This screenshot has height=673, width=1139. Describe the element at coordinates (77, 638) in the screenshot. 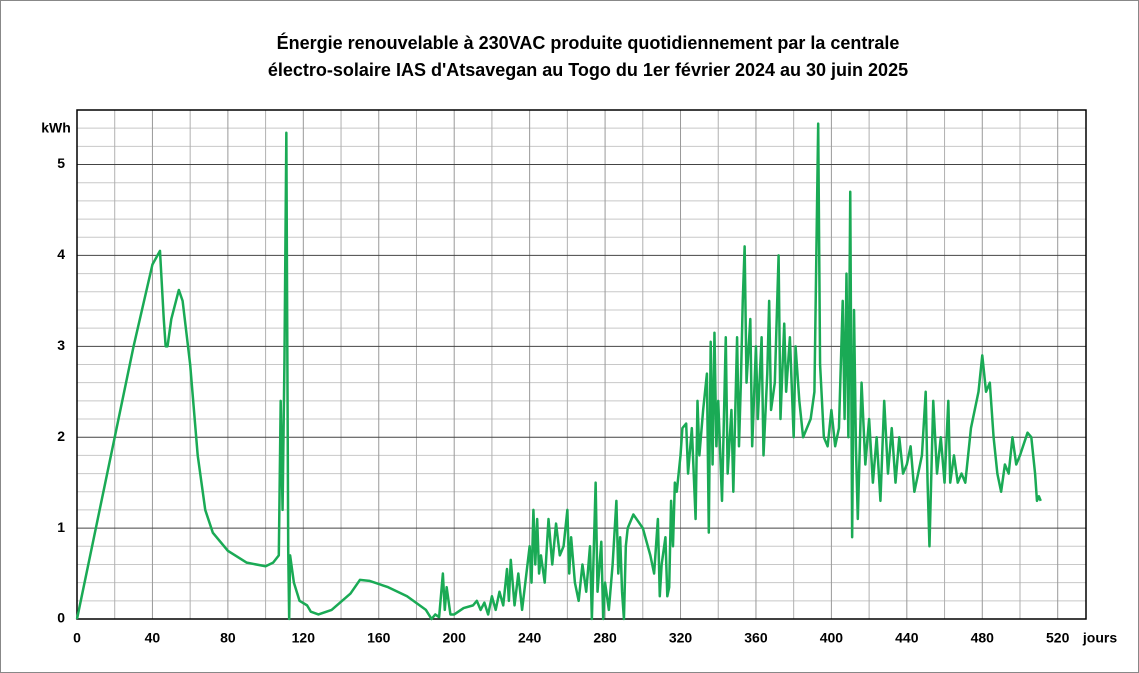

I see `x-tick-label: 0` at that location.